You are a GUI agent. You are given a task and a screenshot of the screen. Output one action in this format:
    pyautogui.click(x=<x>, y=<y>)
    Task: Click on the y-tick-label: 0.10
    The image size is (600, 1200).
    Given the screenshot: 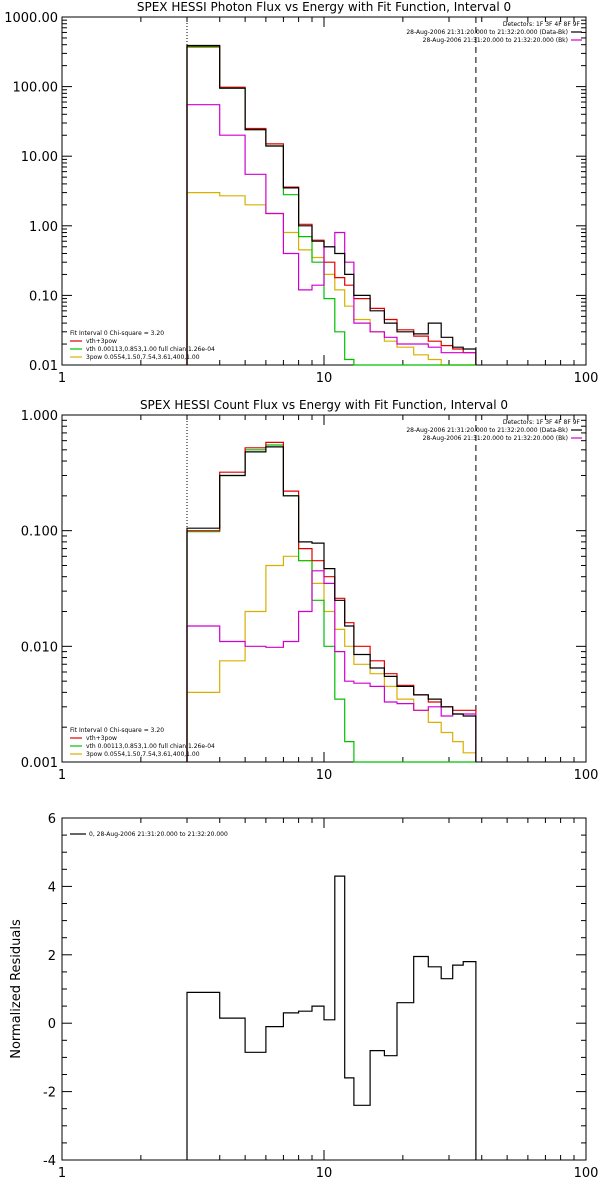 What is the action you would take?
    pyautogui.click(x=43, y=296)
    